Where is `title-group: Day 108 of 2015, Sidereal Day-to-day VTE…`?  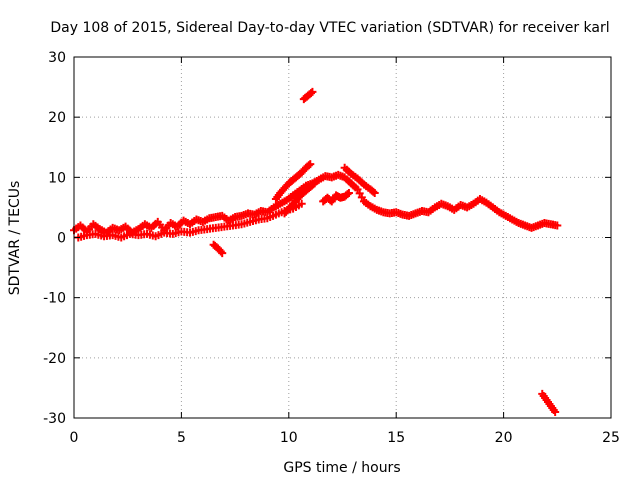 title-group: Day 108 of 2015, Sidereal Day-to-day VTE… is located at coordinates (329, 28).